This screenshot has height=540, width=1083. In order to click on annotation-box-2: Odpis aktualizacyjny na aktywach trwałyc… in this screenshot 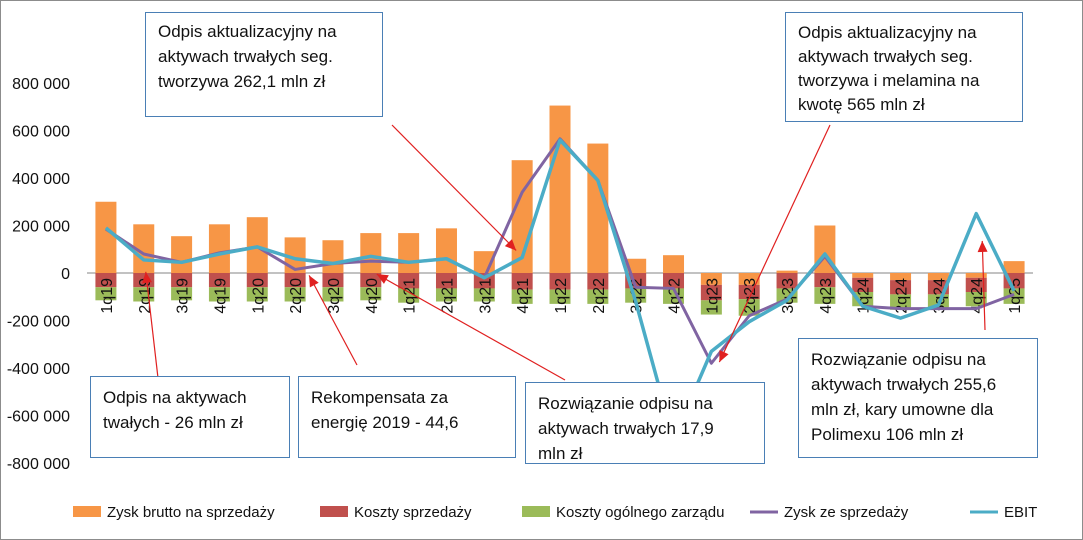, I will do `click(904, 67)`.